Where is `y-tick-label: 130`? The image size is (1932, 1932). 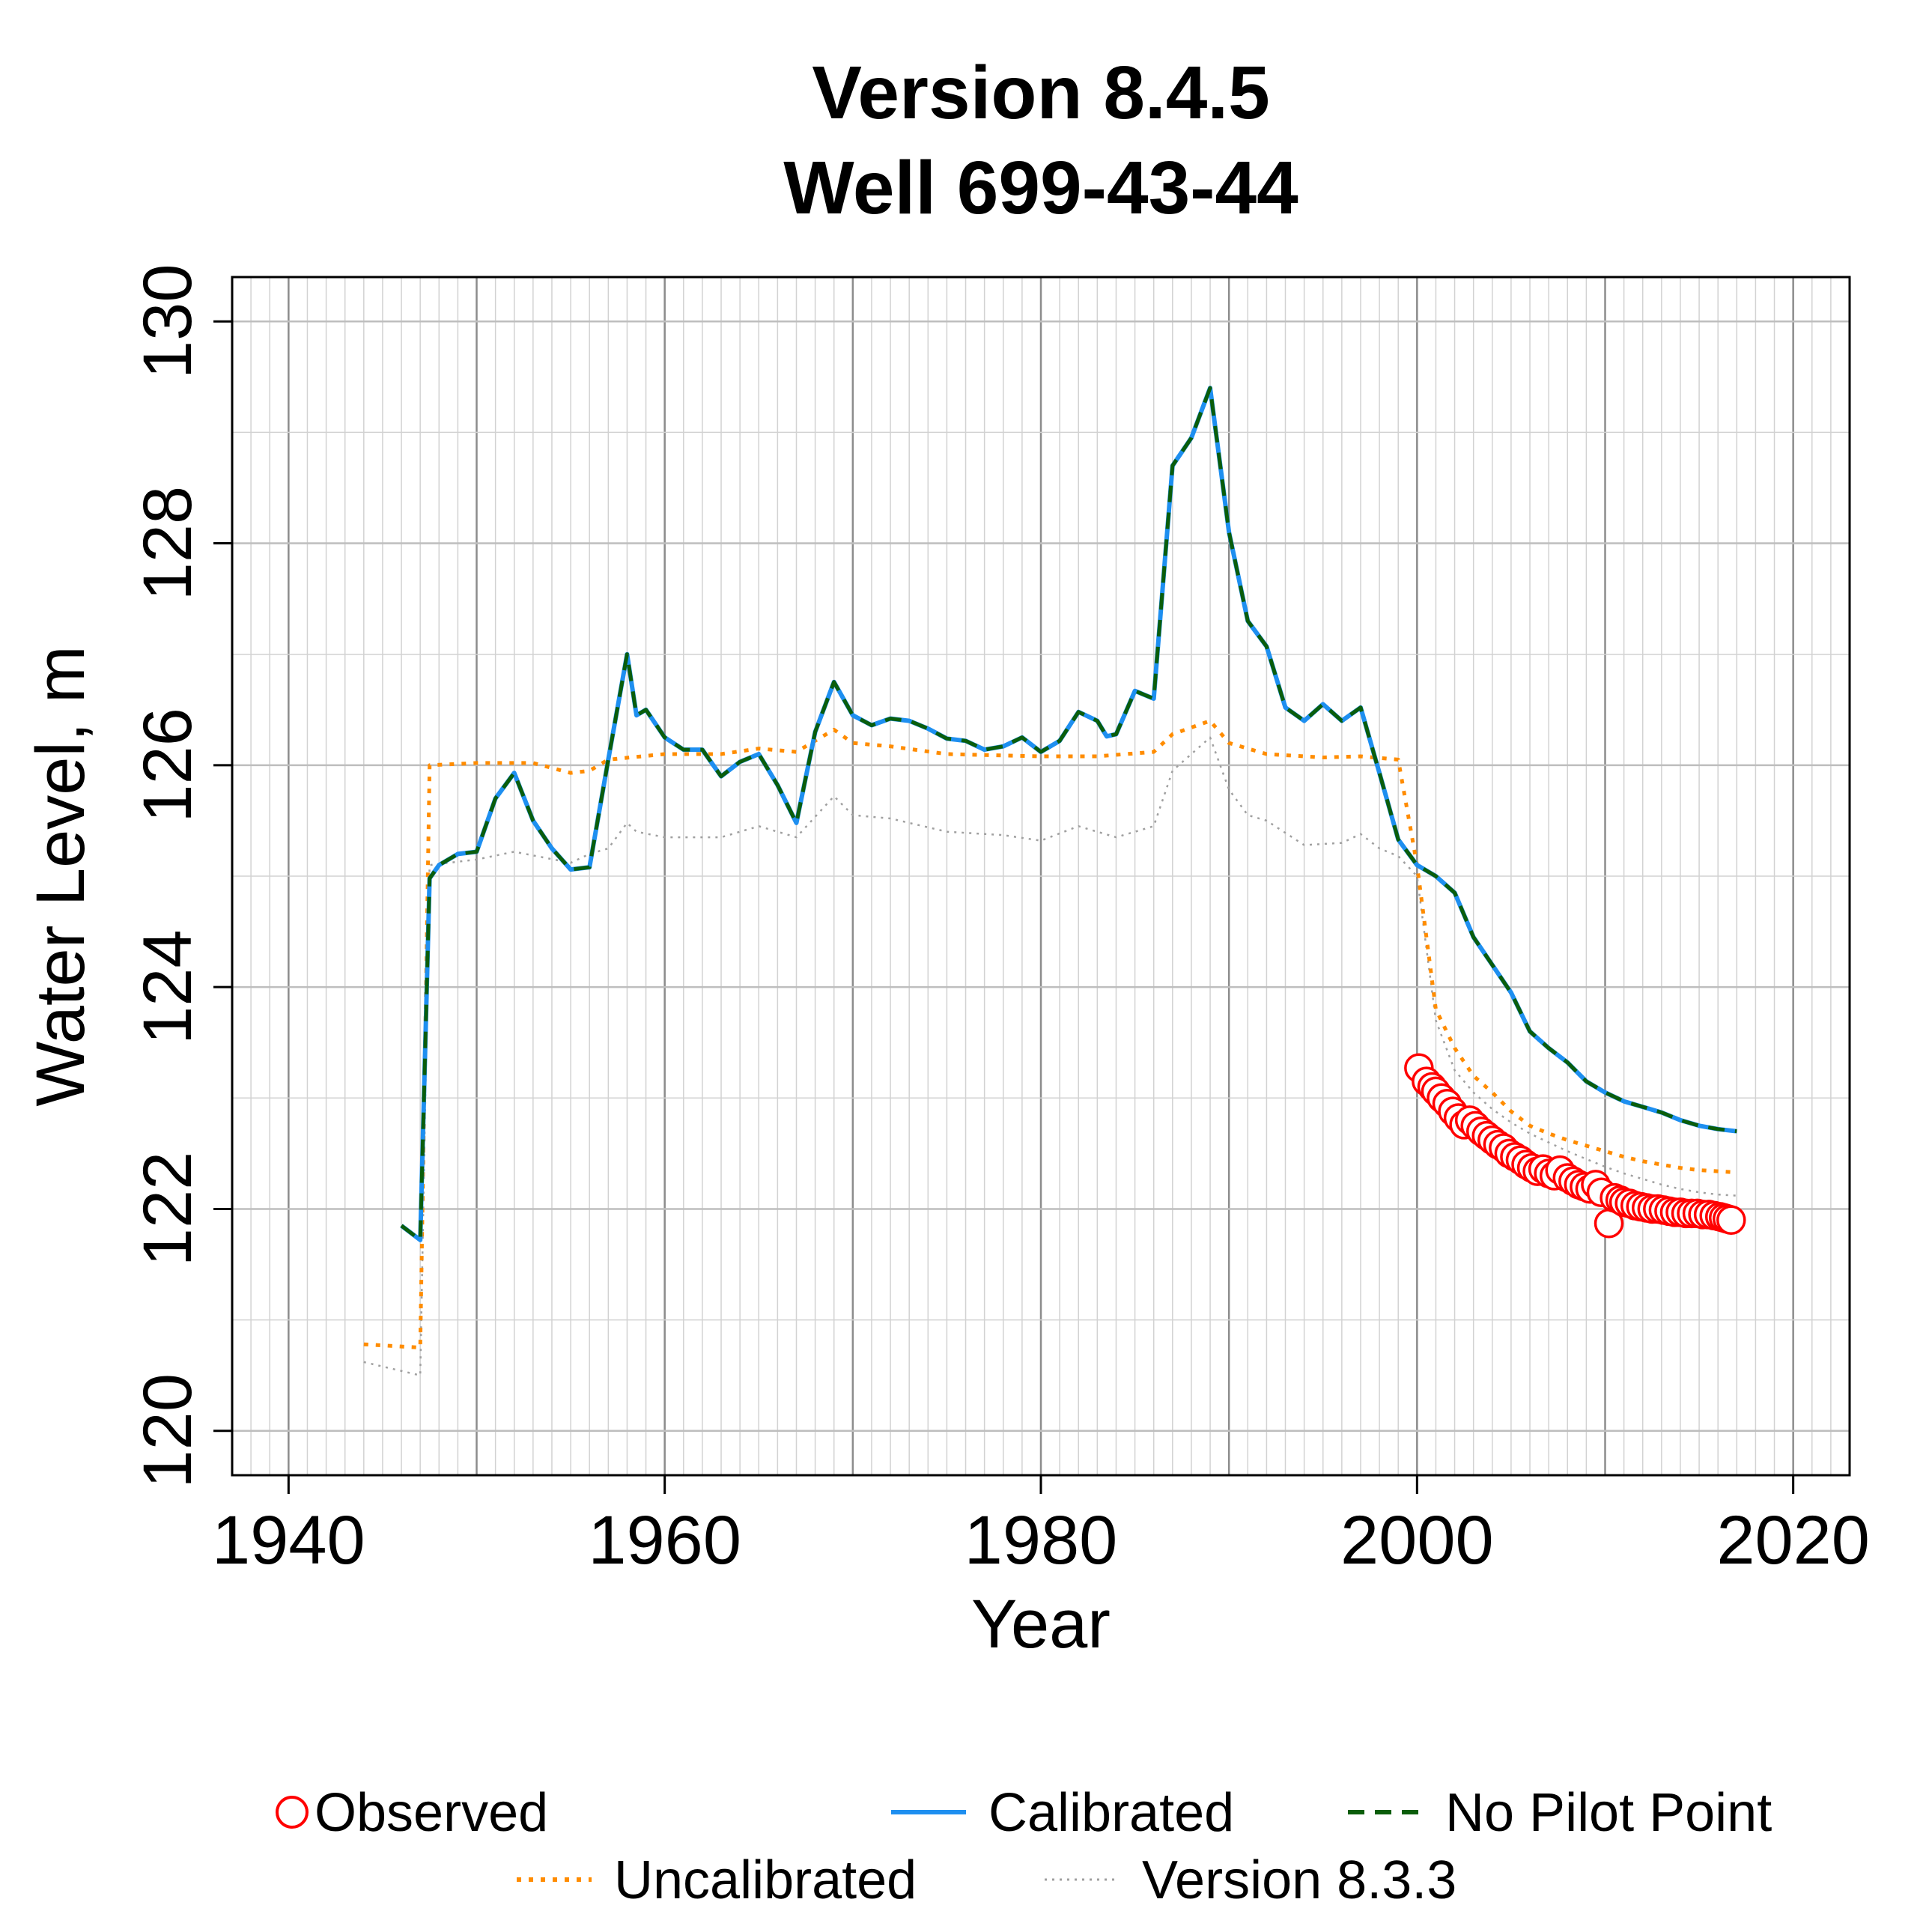
y-tick-label: 130 is located at coordinates (168, 322).